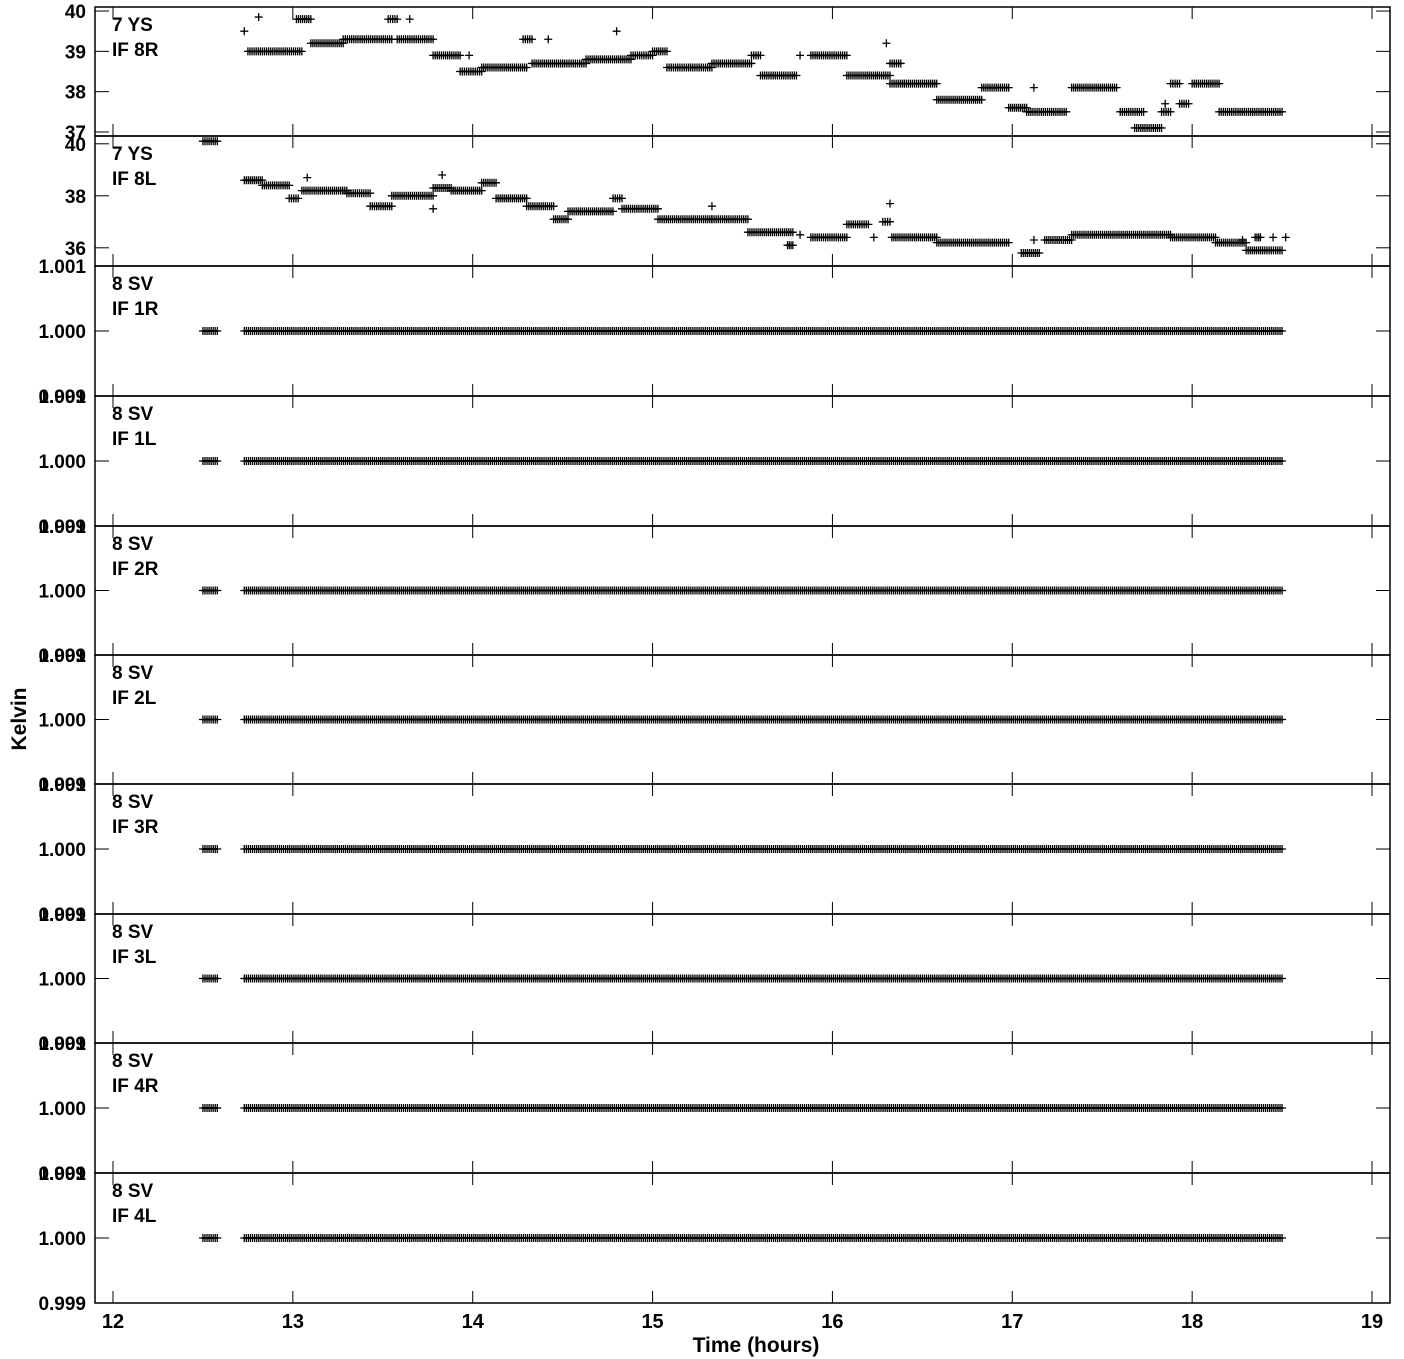 Image resolution: width=1404 pixels, height=1359 pixels. What do you see at coordinates (135, 569) in the screenshot?
I see `panel-if-label: IF 2R` at bounding box center [135, 569].